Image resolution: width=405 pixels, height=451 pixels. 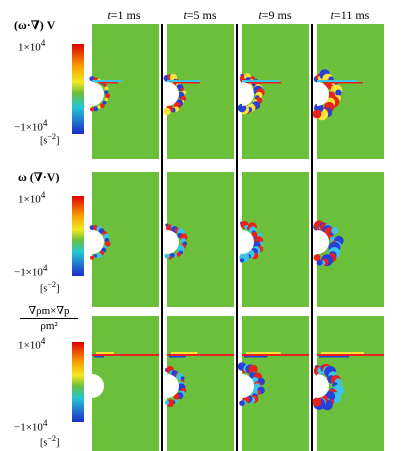 I want to click on row-title-vortex-stretching: (ω·∇) V, so click(x=35, y=25).